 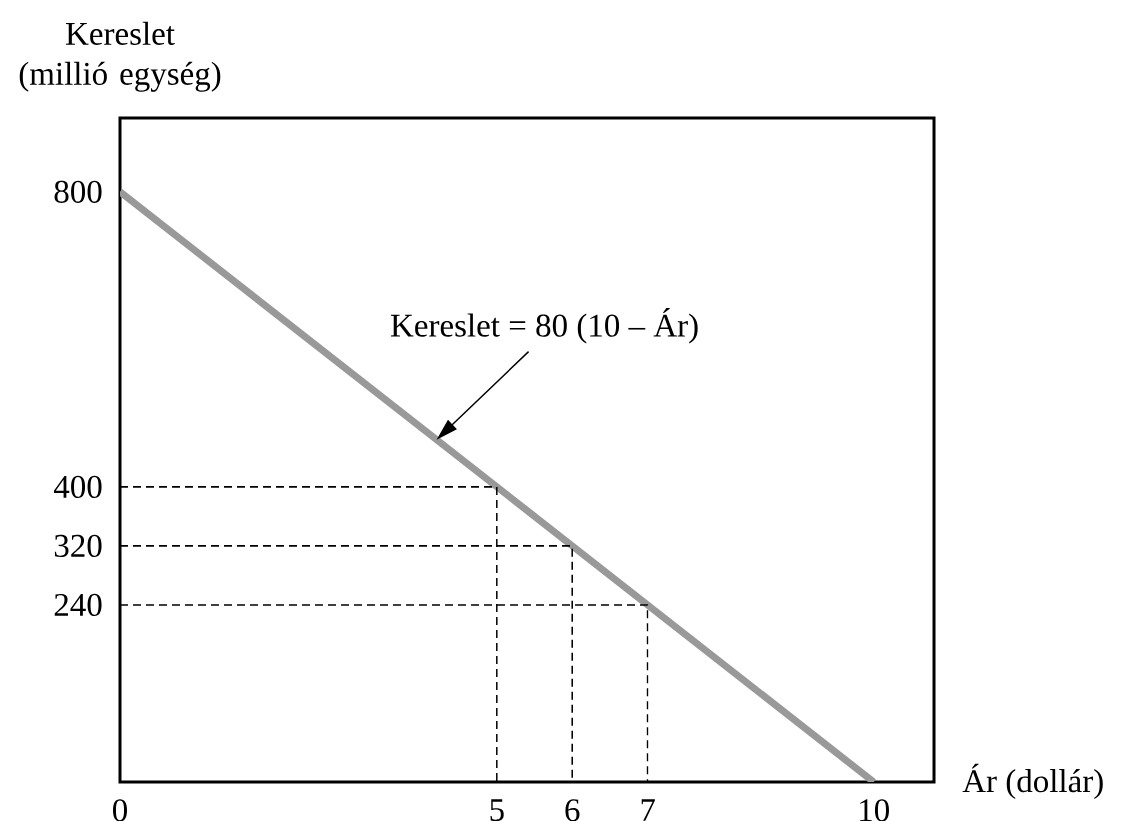 I want to click on x-tick-label: 5, so click(x=497, y=810).